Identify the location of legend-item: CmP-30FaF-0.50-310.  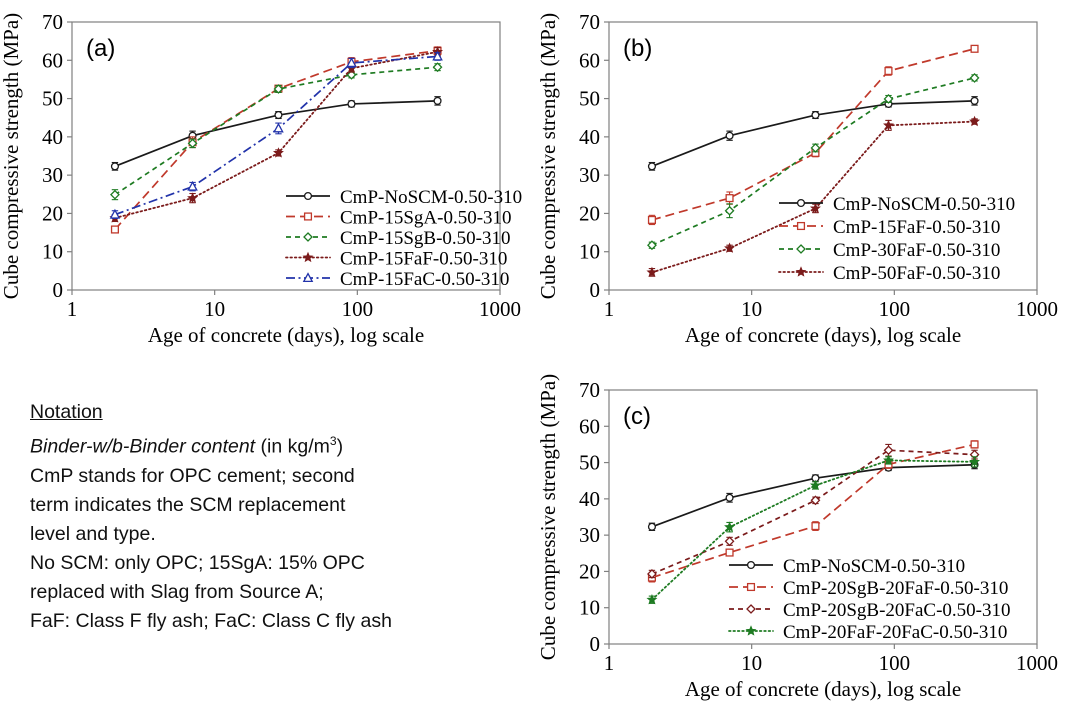
(889, 250).